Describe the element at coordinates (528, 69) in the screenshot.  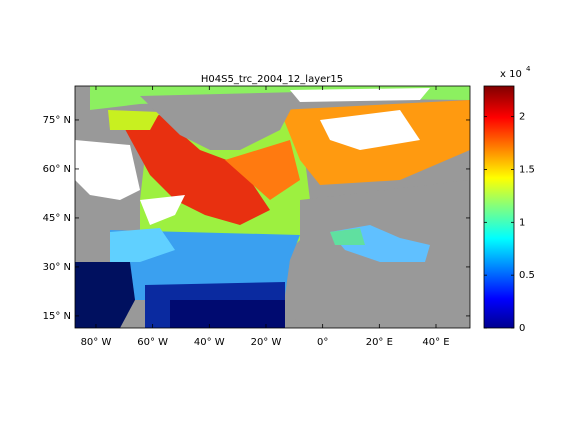
I see `colorbar-exponent: 4` at that location.